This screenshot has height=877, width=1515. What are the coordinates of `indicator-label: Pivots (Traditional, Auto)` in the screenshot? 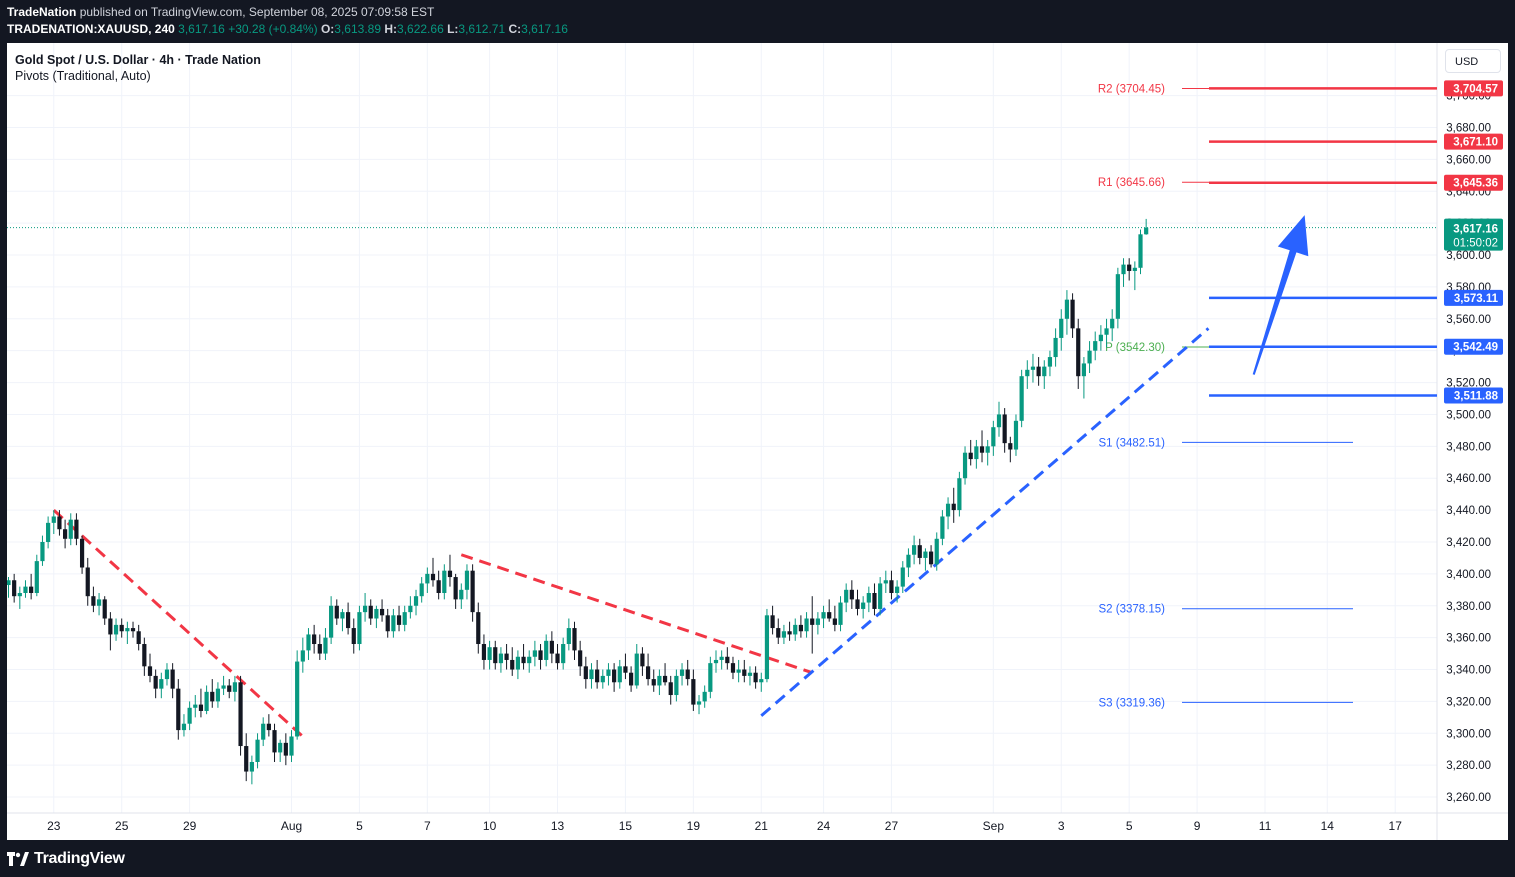 It's located at (83, 76).